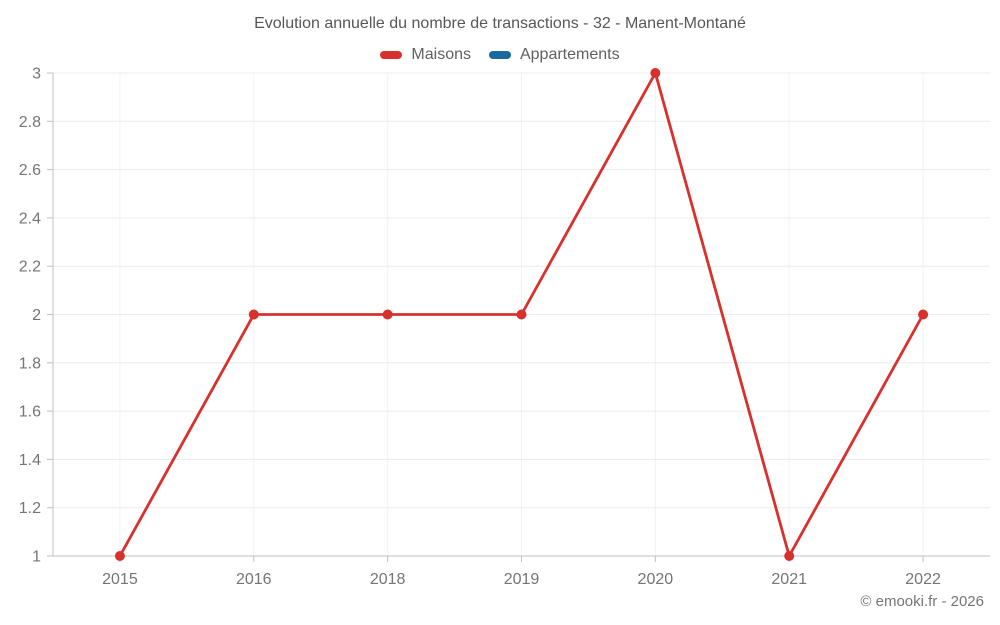  Describe the element at coordinates (789, 556) in the screenshot. I see `data-point-maisons-2021` at that location.